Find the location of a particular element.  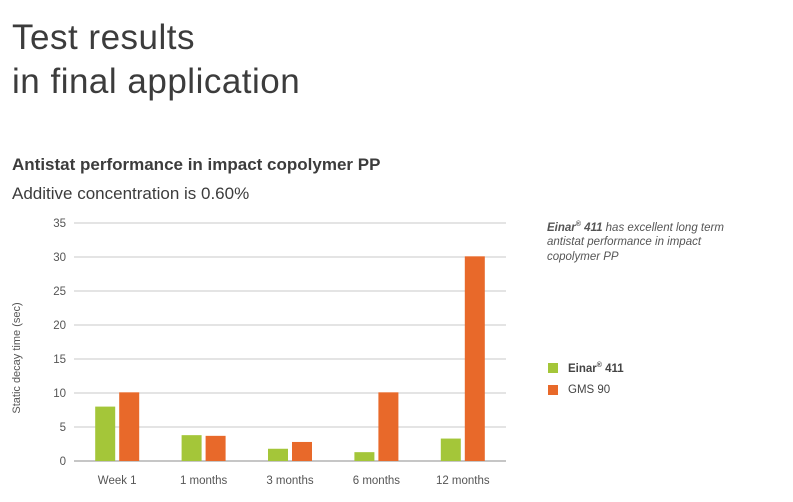

x-tick-label: 12 months is located at coordinates (463, 481).